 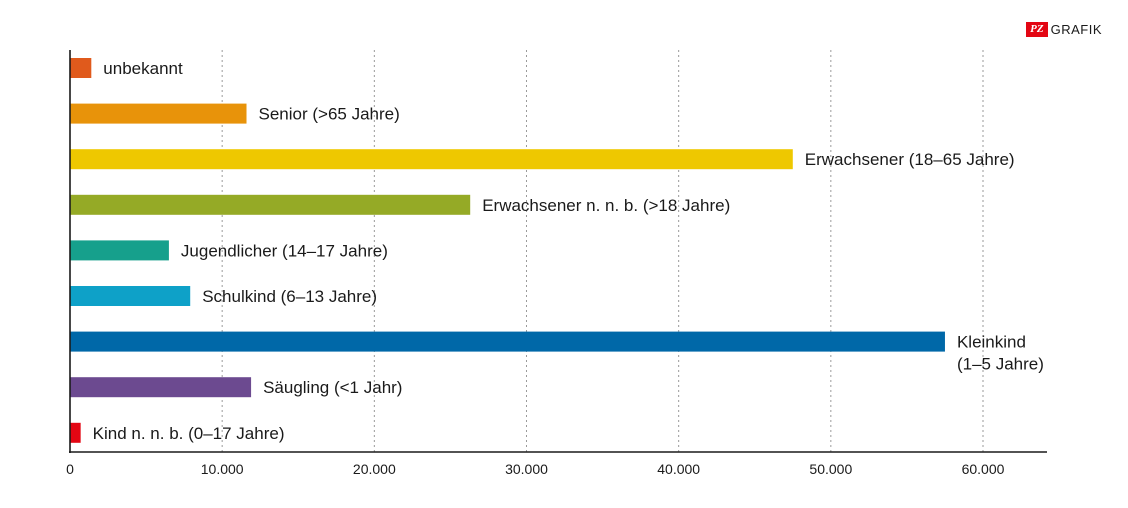 What do you see at coordinates (284, 250) in the screenshot?
I see `bar-label: Jugendlicher (14–17 Jahre)` at bounding box center [284, 250].